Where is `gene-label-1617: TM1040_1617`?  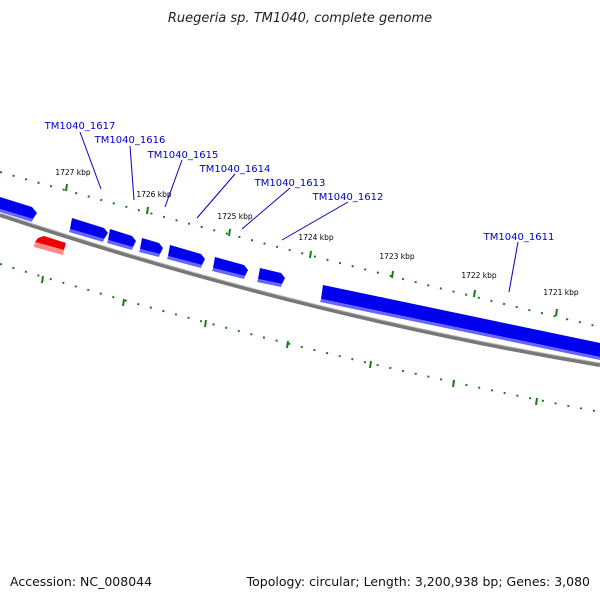 gene-label-1617: TM1040_1617 is located at coordinates (80, 126).